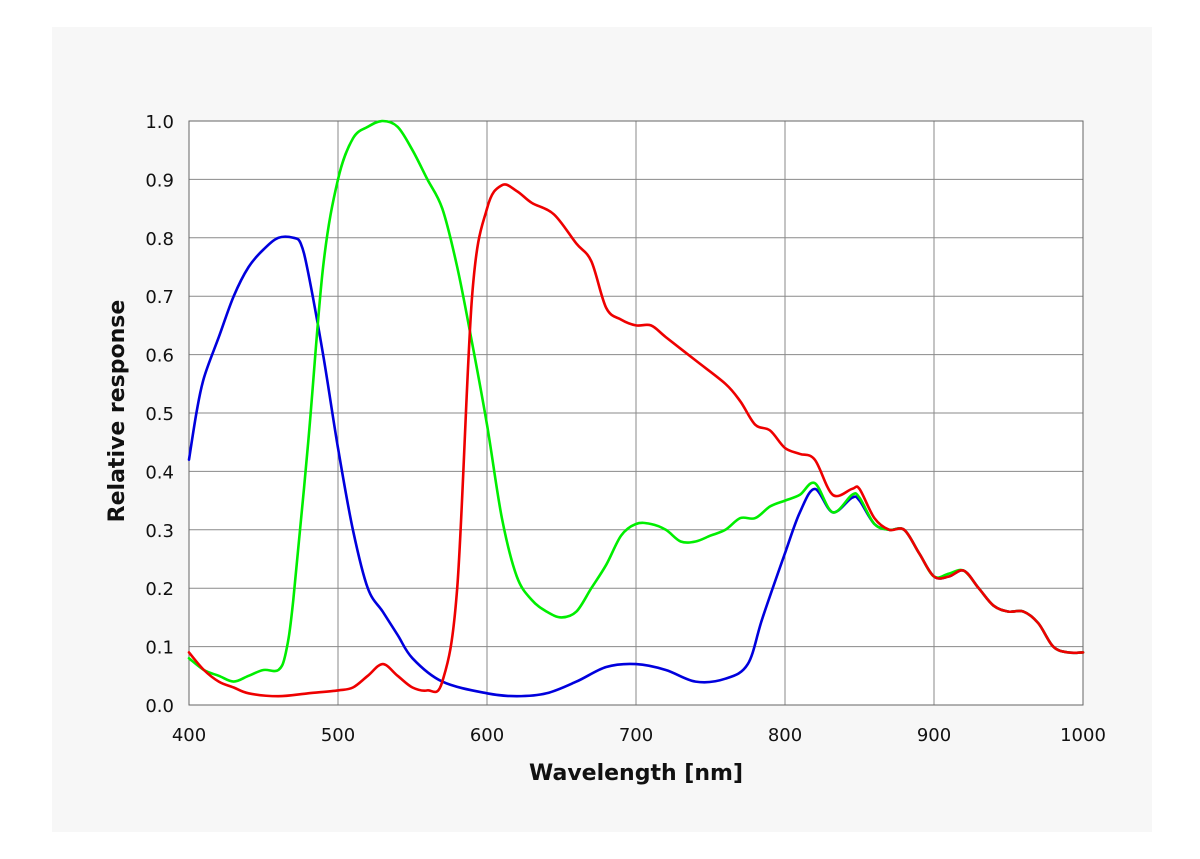 Image resolution: width=1200 pixels, height=859 pixels. Describe the element at coordinates (159, 122) in the screenshot. I see `y-tick-label: 1.0` at that location.